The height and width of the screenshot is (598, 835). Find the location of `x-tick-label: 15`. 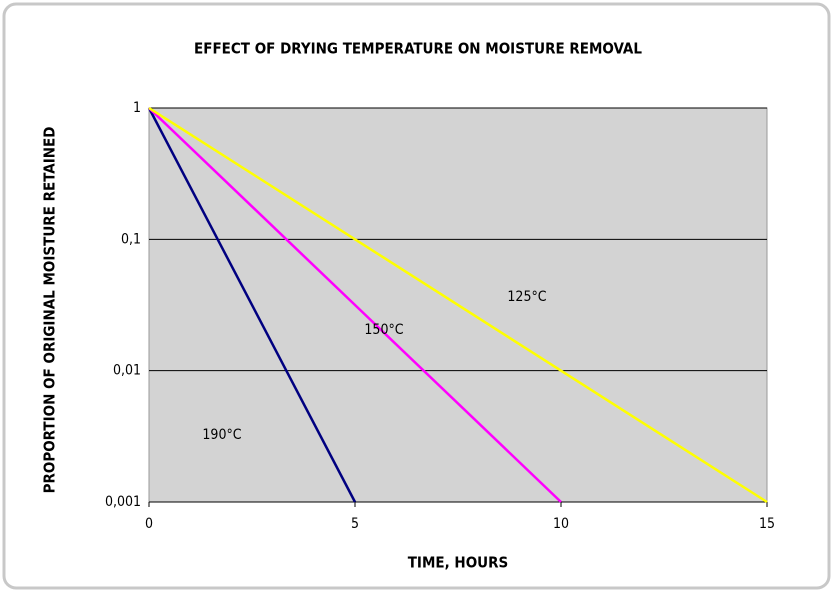

x-tick-label: 15 is located at coordinates (767, 524).